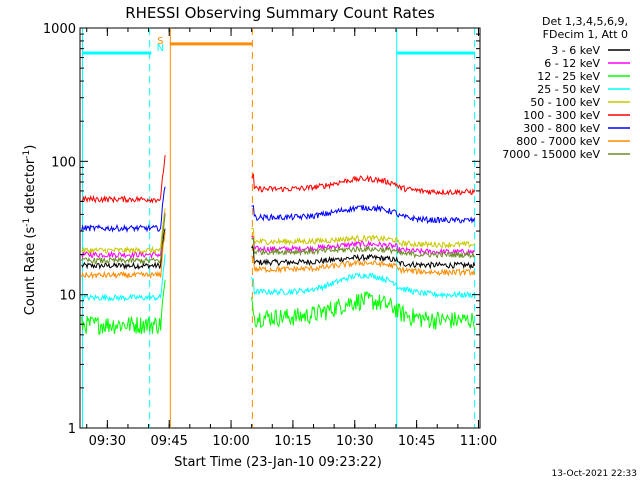 This screenshot has width=640, height=480. Describe the element at coordinates (565, 102) in the screenshot. I see `legend-label: 50 - 100 keV` at that location.